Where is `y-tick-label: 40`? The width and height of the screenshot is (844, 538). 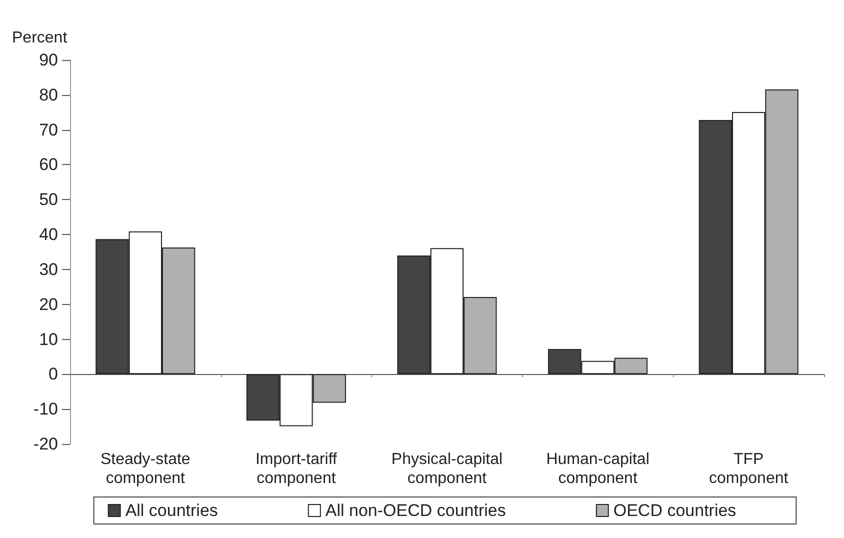 y-tick-label: 40 is located at coordinates (48, 234).